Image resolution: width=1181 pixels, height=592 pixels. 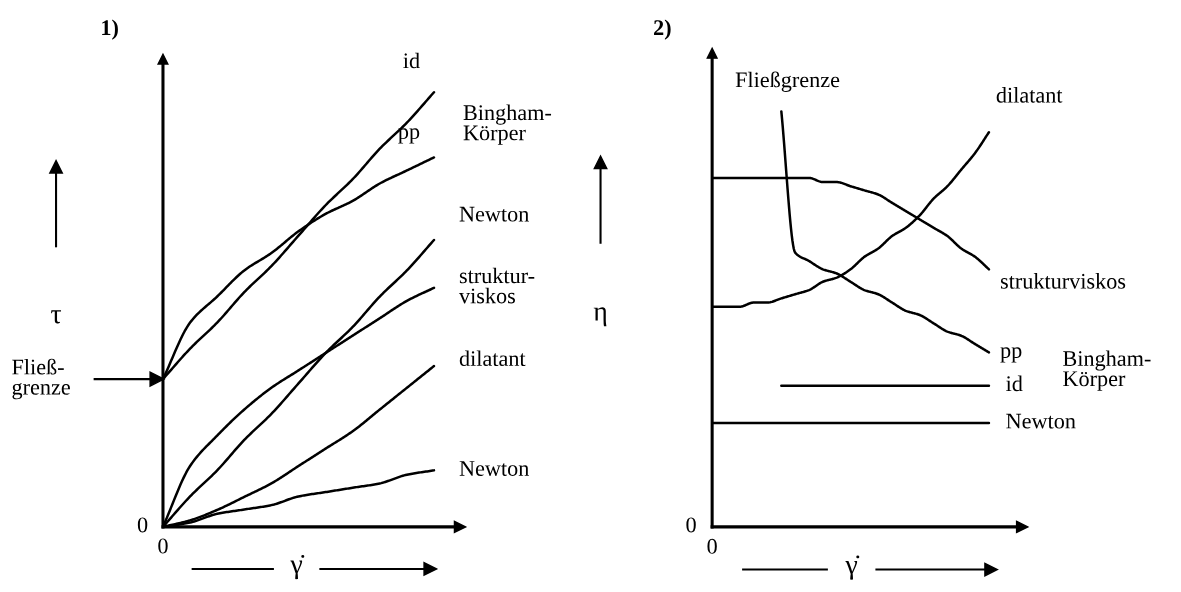 I want to click on text: Fließ- grenze, so click(x=41, y=379).